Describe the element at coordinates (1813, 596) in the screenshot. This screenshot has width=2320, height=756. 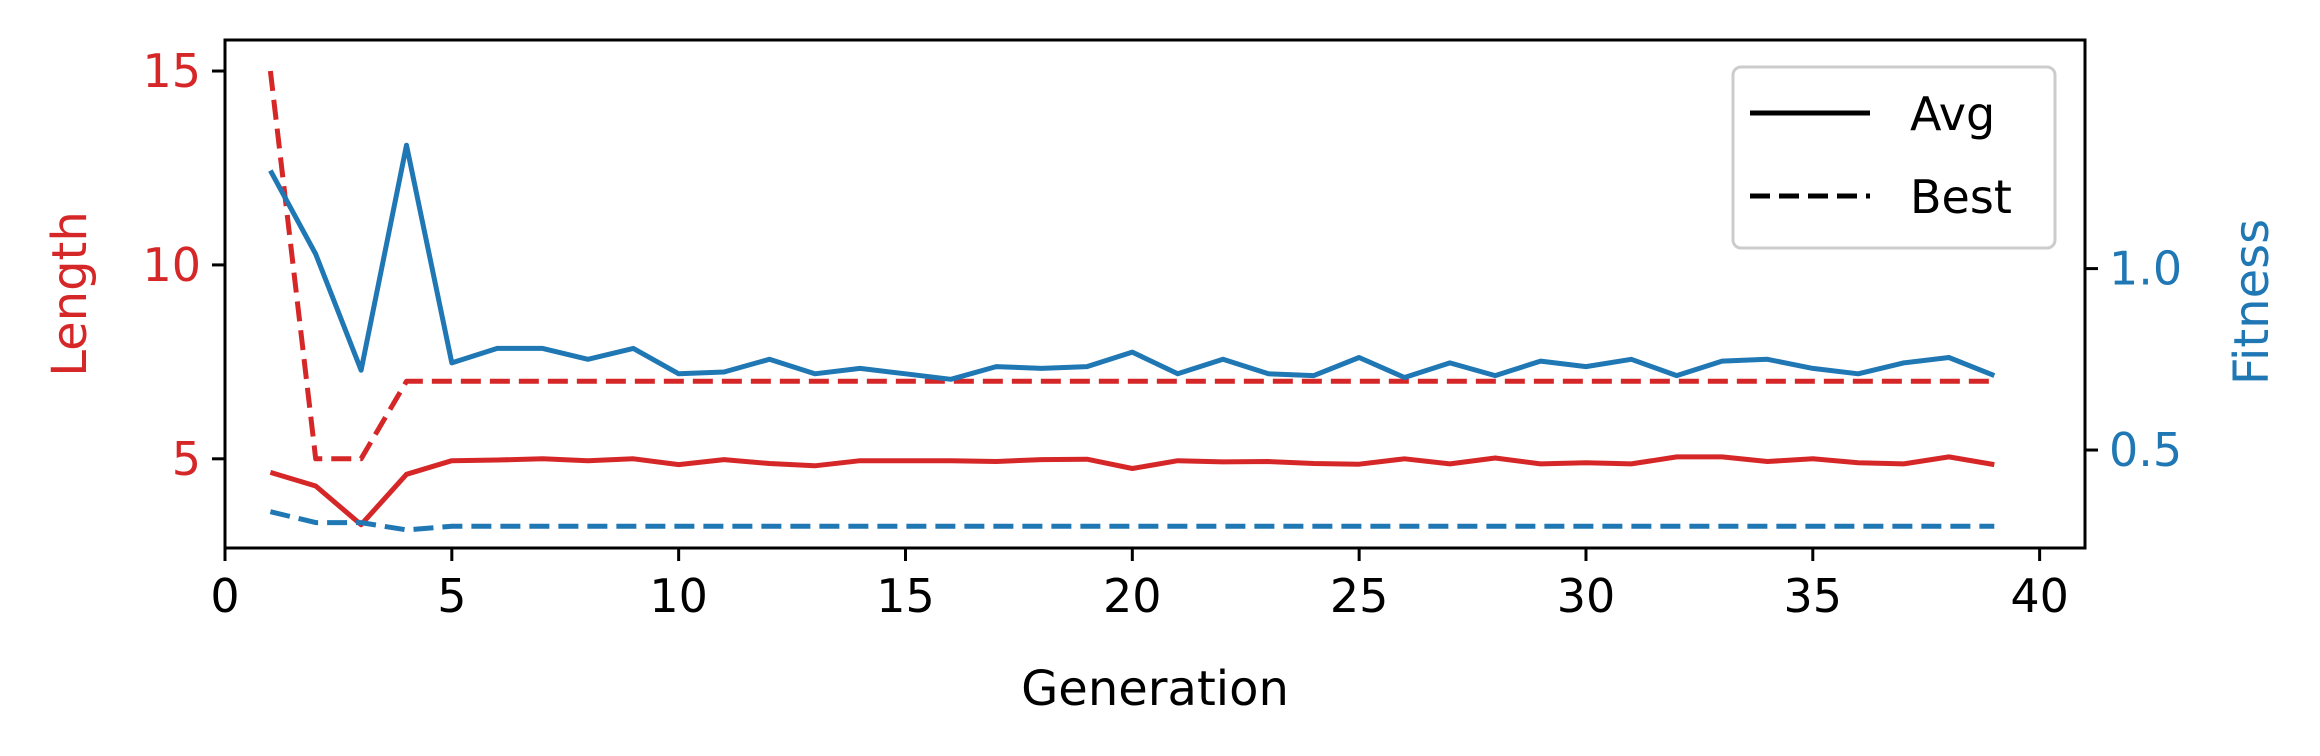
I see `x-tick-label: 35` at that location.